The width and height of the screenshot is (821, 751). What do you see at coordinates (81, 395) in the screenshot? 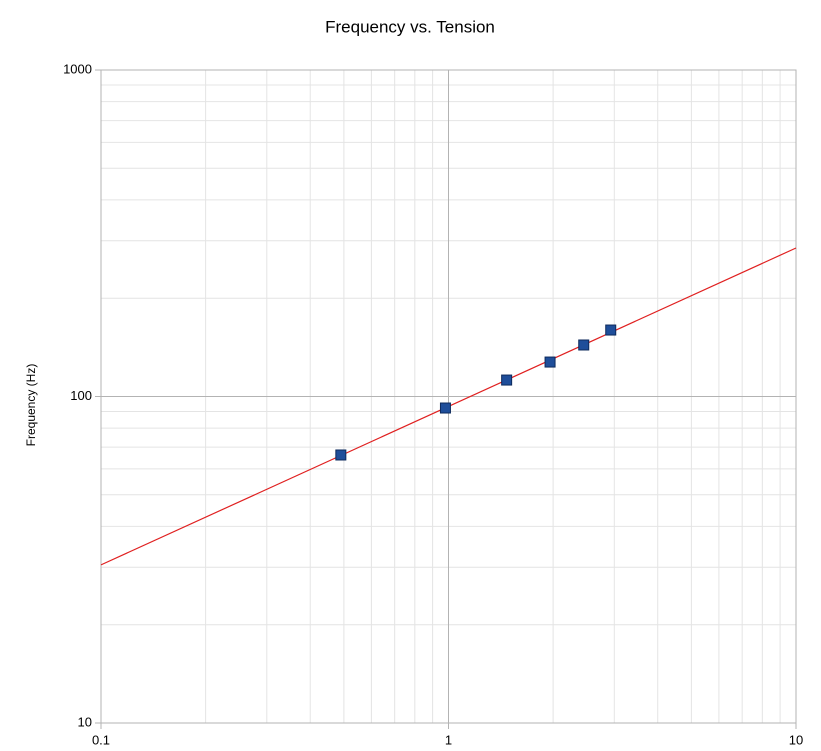
I see `y-tick-label: 100` at bounding box center [81, 395].